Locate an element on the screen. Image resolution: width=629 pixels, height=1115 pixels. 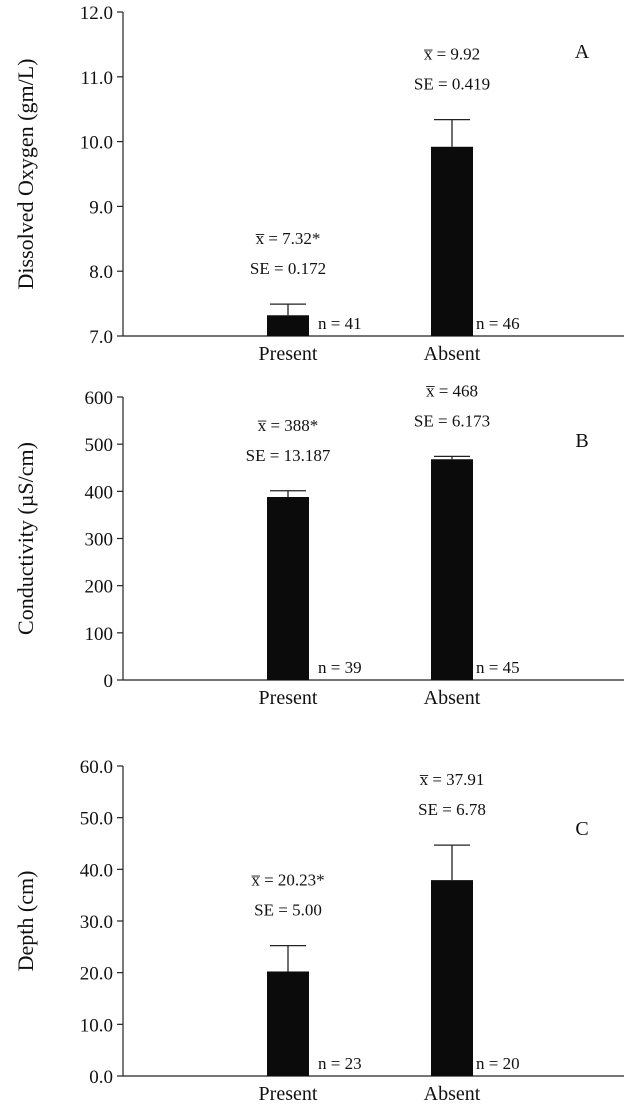
mean-label: x̅ = 468 is located at coordinates (451, 390).